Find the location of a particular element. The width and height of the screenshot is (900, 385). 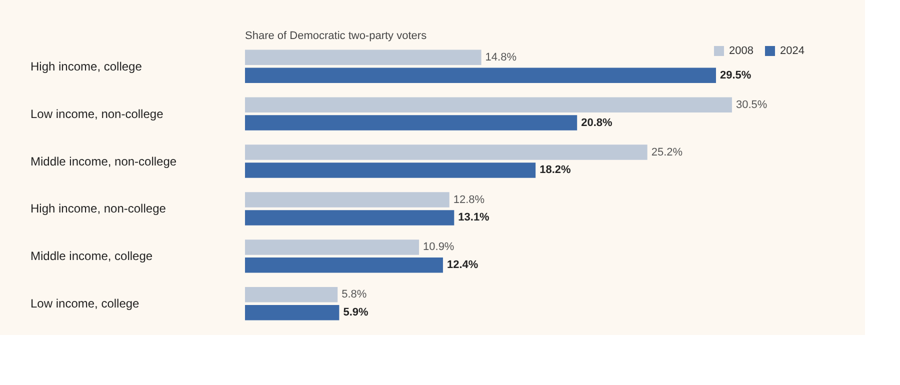

y-tick-label: Low income, non-college is located at coordinates (97, 113).